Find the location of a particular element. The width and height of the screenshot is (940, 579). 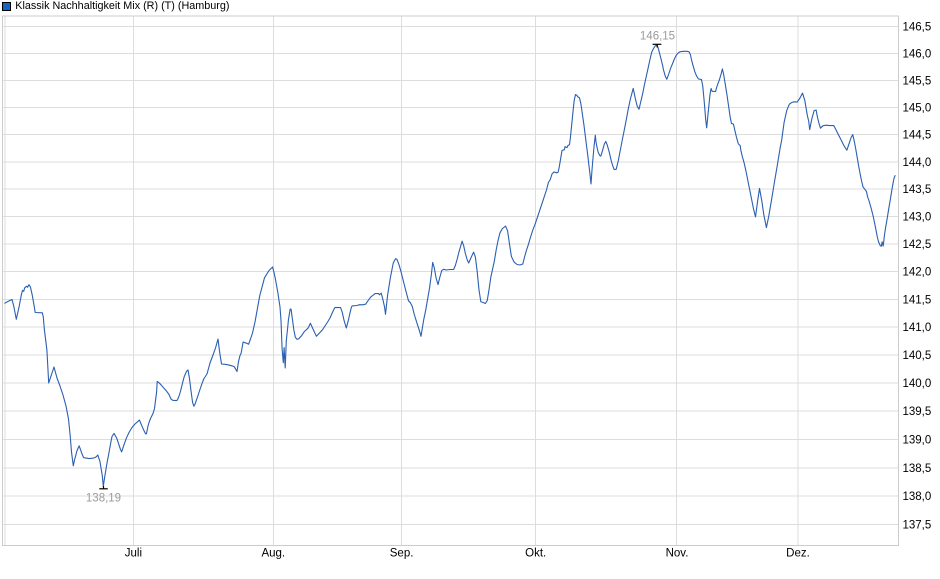

svg-text: 146,0 is located at coordinates (917, 55).